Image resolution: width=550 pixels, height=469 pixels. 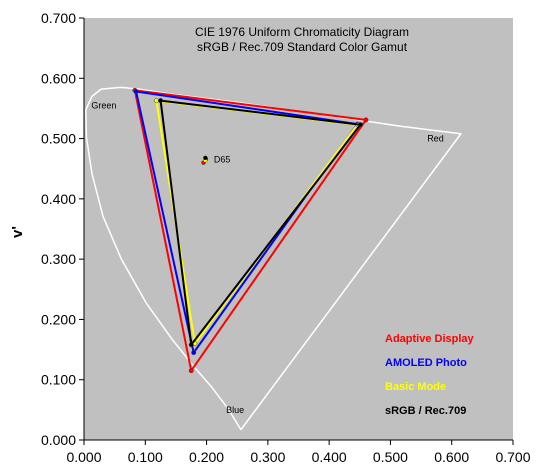 What do you see at coordinates (426, 363) in the screenshot?
I see `legend-item-1: AMOLED Photo` at bounding box center [426, 363].